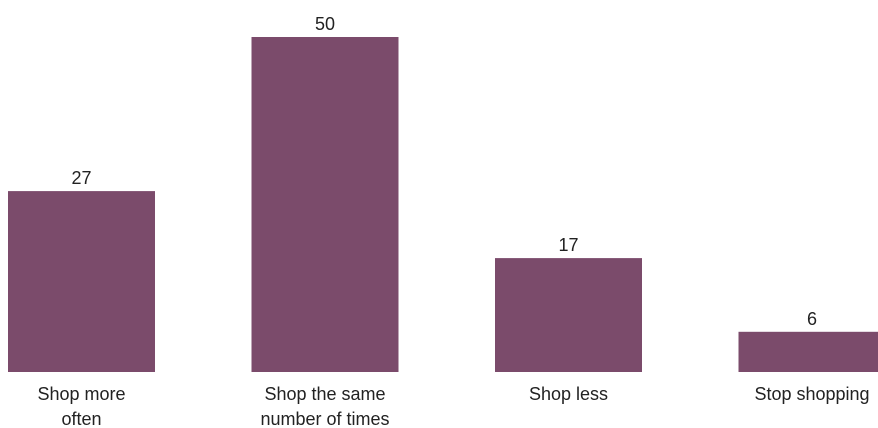  I want to click on category-label-line: Stop shopping, so click(811, 394).